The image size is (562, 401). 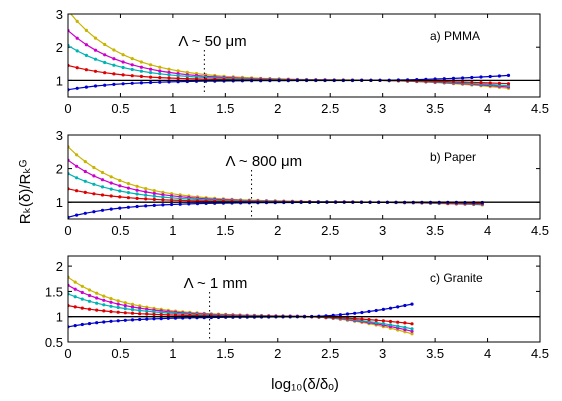 I want to click on y-axis-label: Rₖ(δ)/Rₖᴳ, so click(x=25, y=191).